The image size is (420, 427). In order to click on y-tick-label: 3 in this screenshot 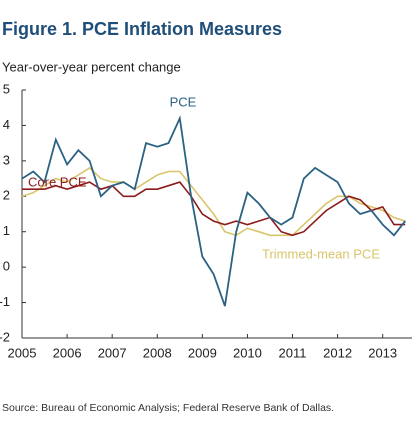, I will do `click(6, 159)`.